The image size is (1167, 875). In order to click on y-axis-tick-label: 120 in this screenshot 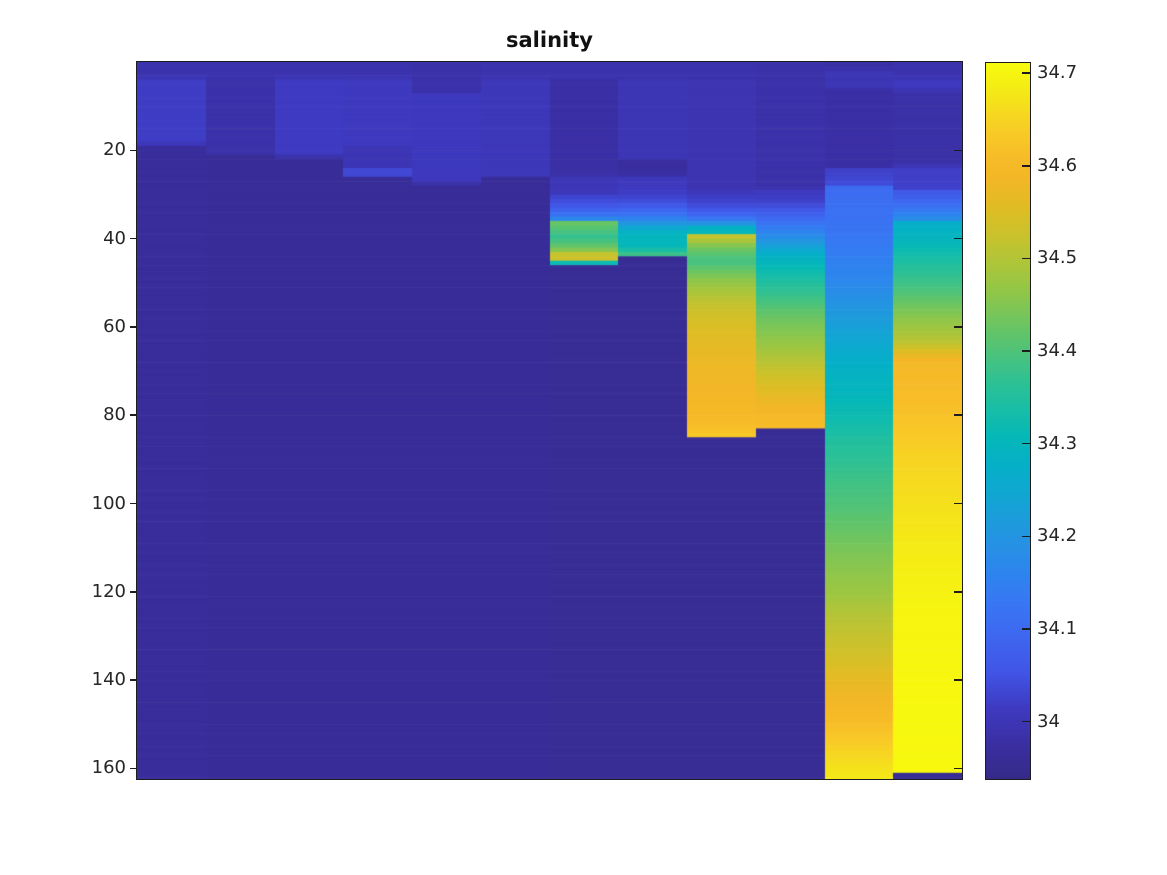, I will do `click(108, 591)`.